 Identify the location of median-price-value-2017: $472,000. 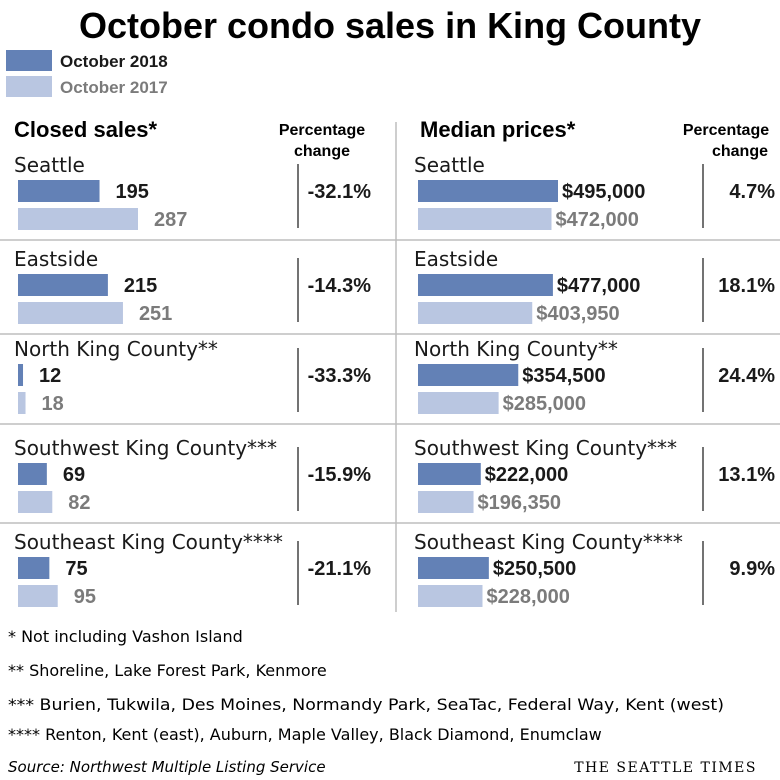
(596, 220).